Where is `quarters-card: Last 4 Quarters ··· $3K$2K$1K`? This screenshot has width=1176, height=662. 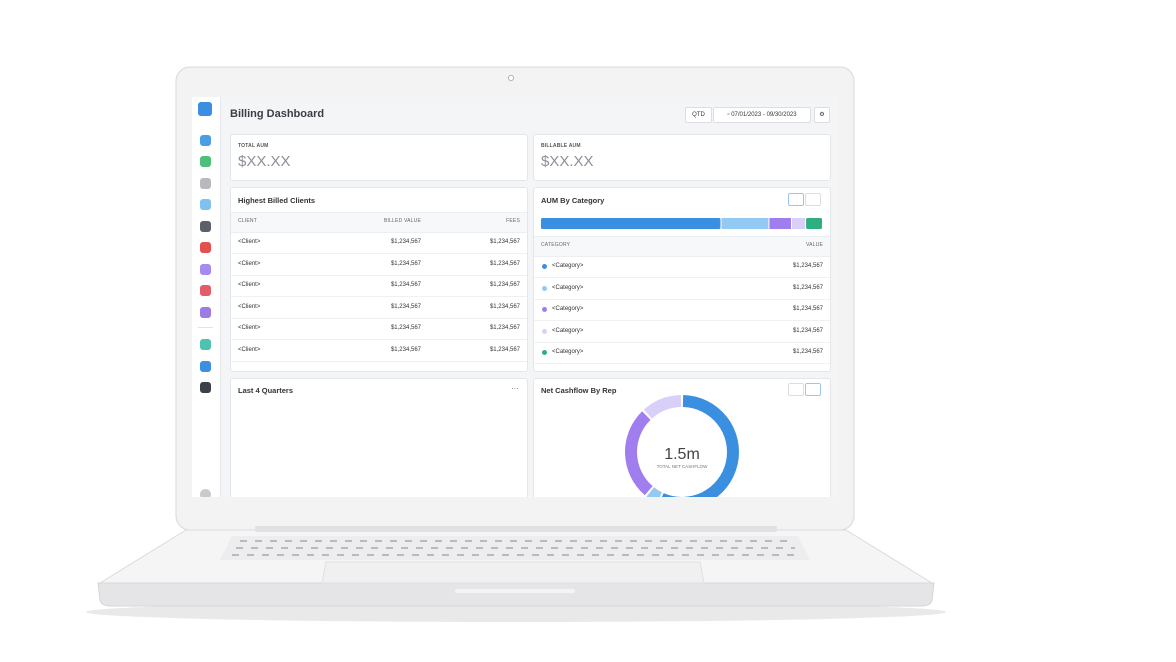
quarters-card: Last 4 Quarters ··· $3K$2K$1K is located at coordinates (379, 437).